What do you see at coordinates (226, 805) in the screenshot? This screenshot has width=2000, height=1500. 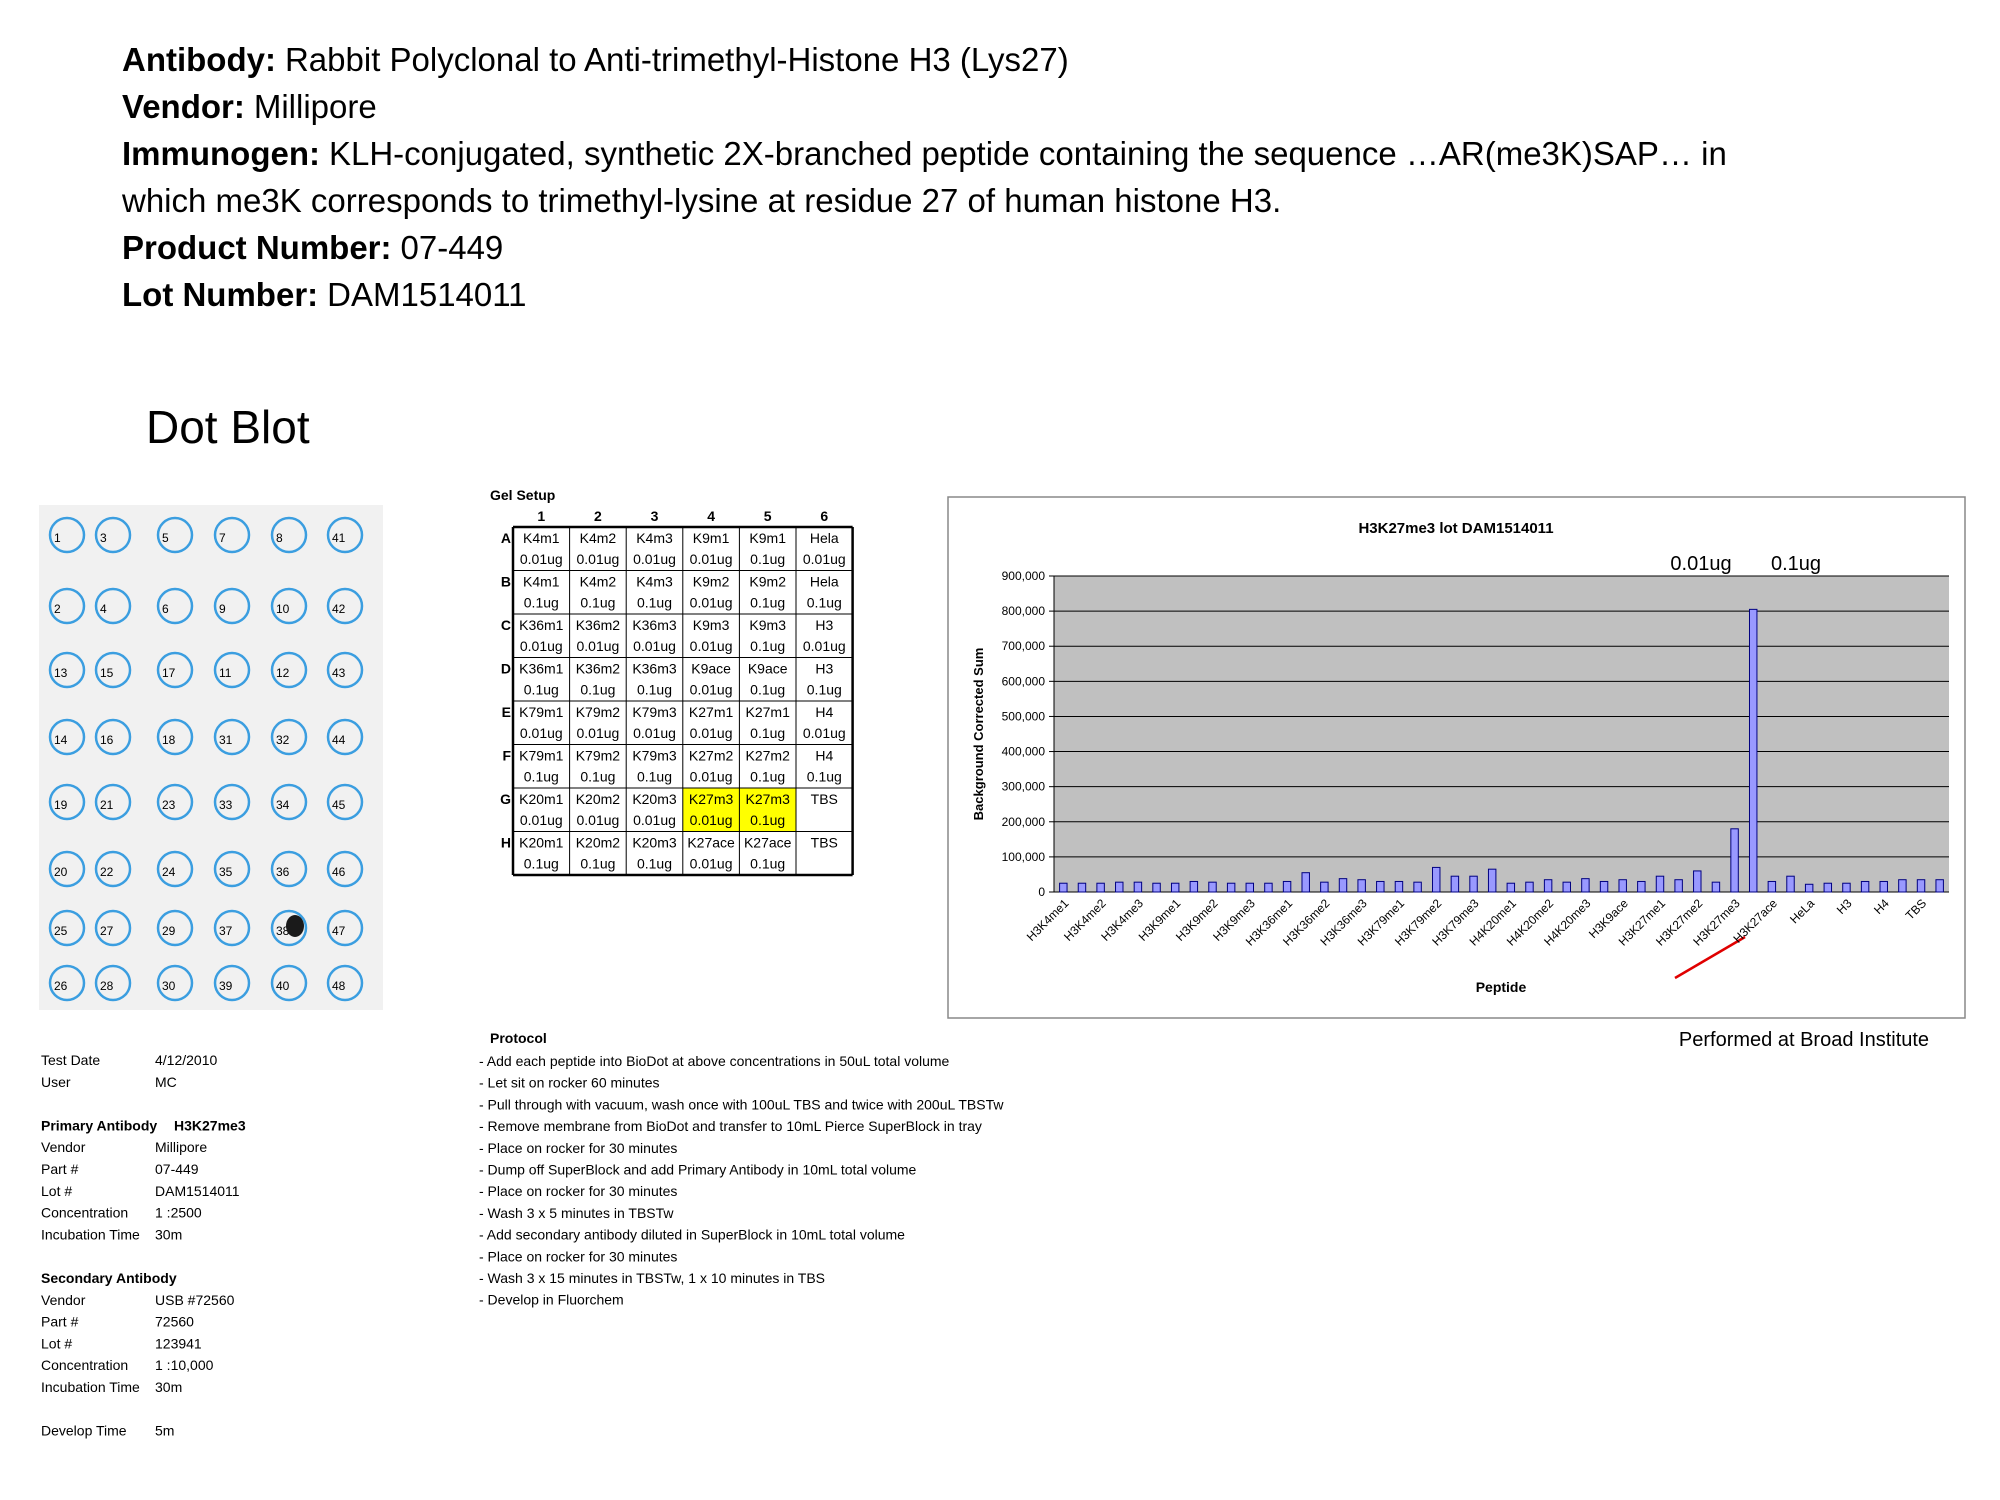 I see `dot-number: 33` at bounding box center [226, 805].